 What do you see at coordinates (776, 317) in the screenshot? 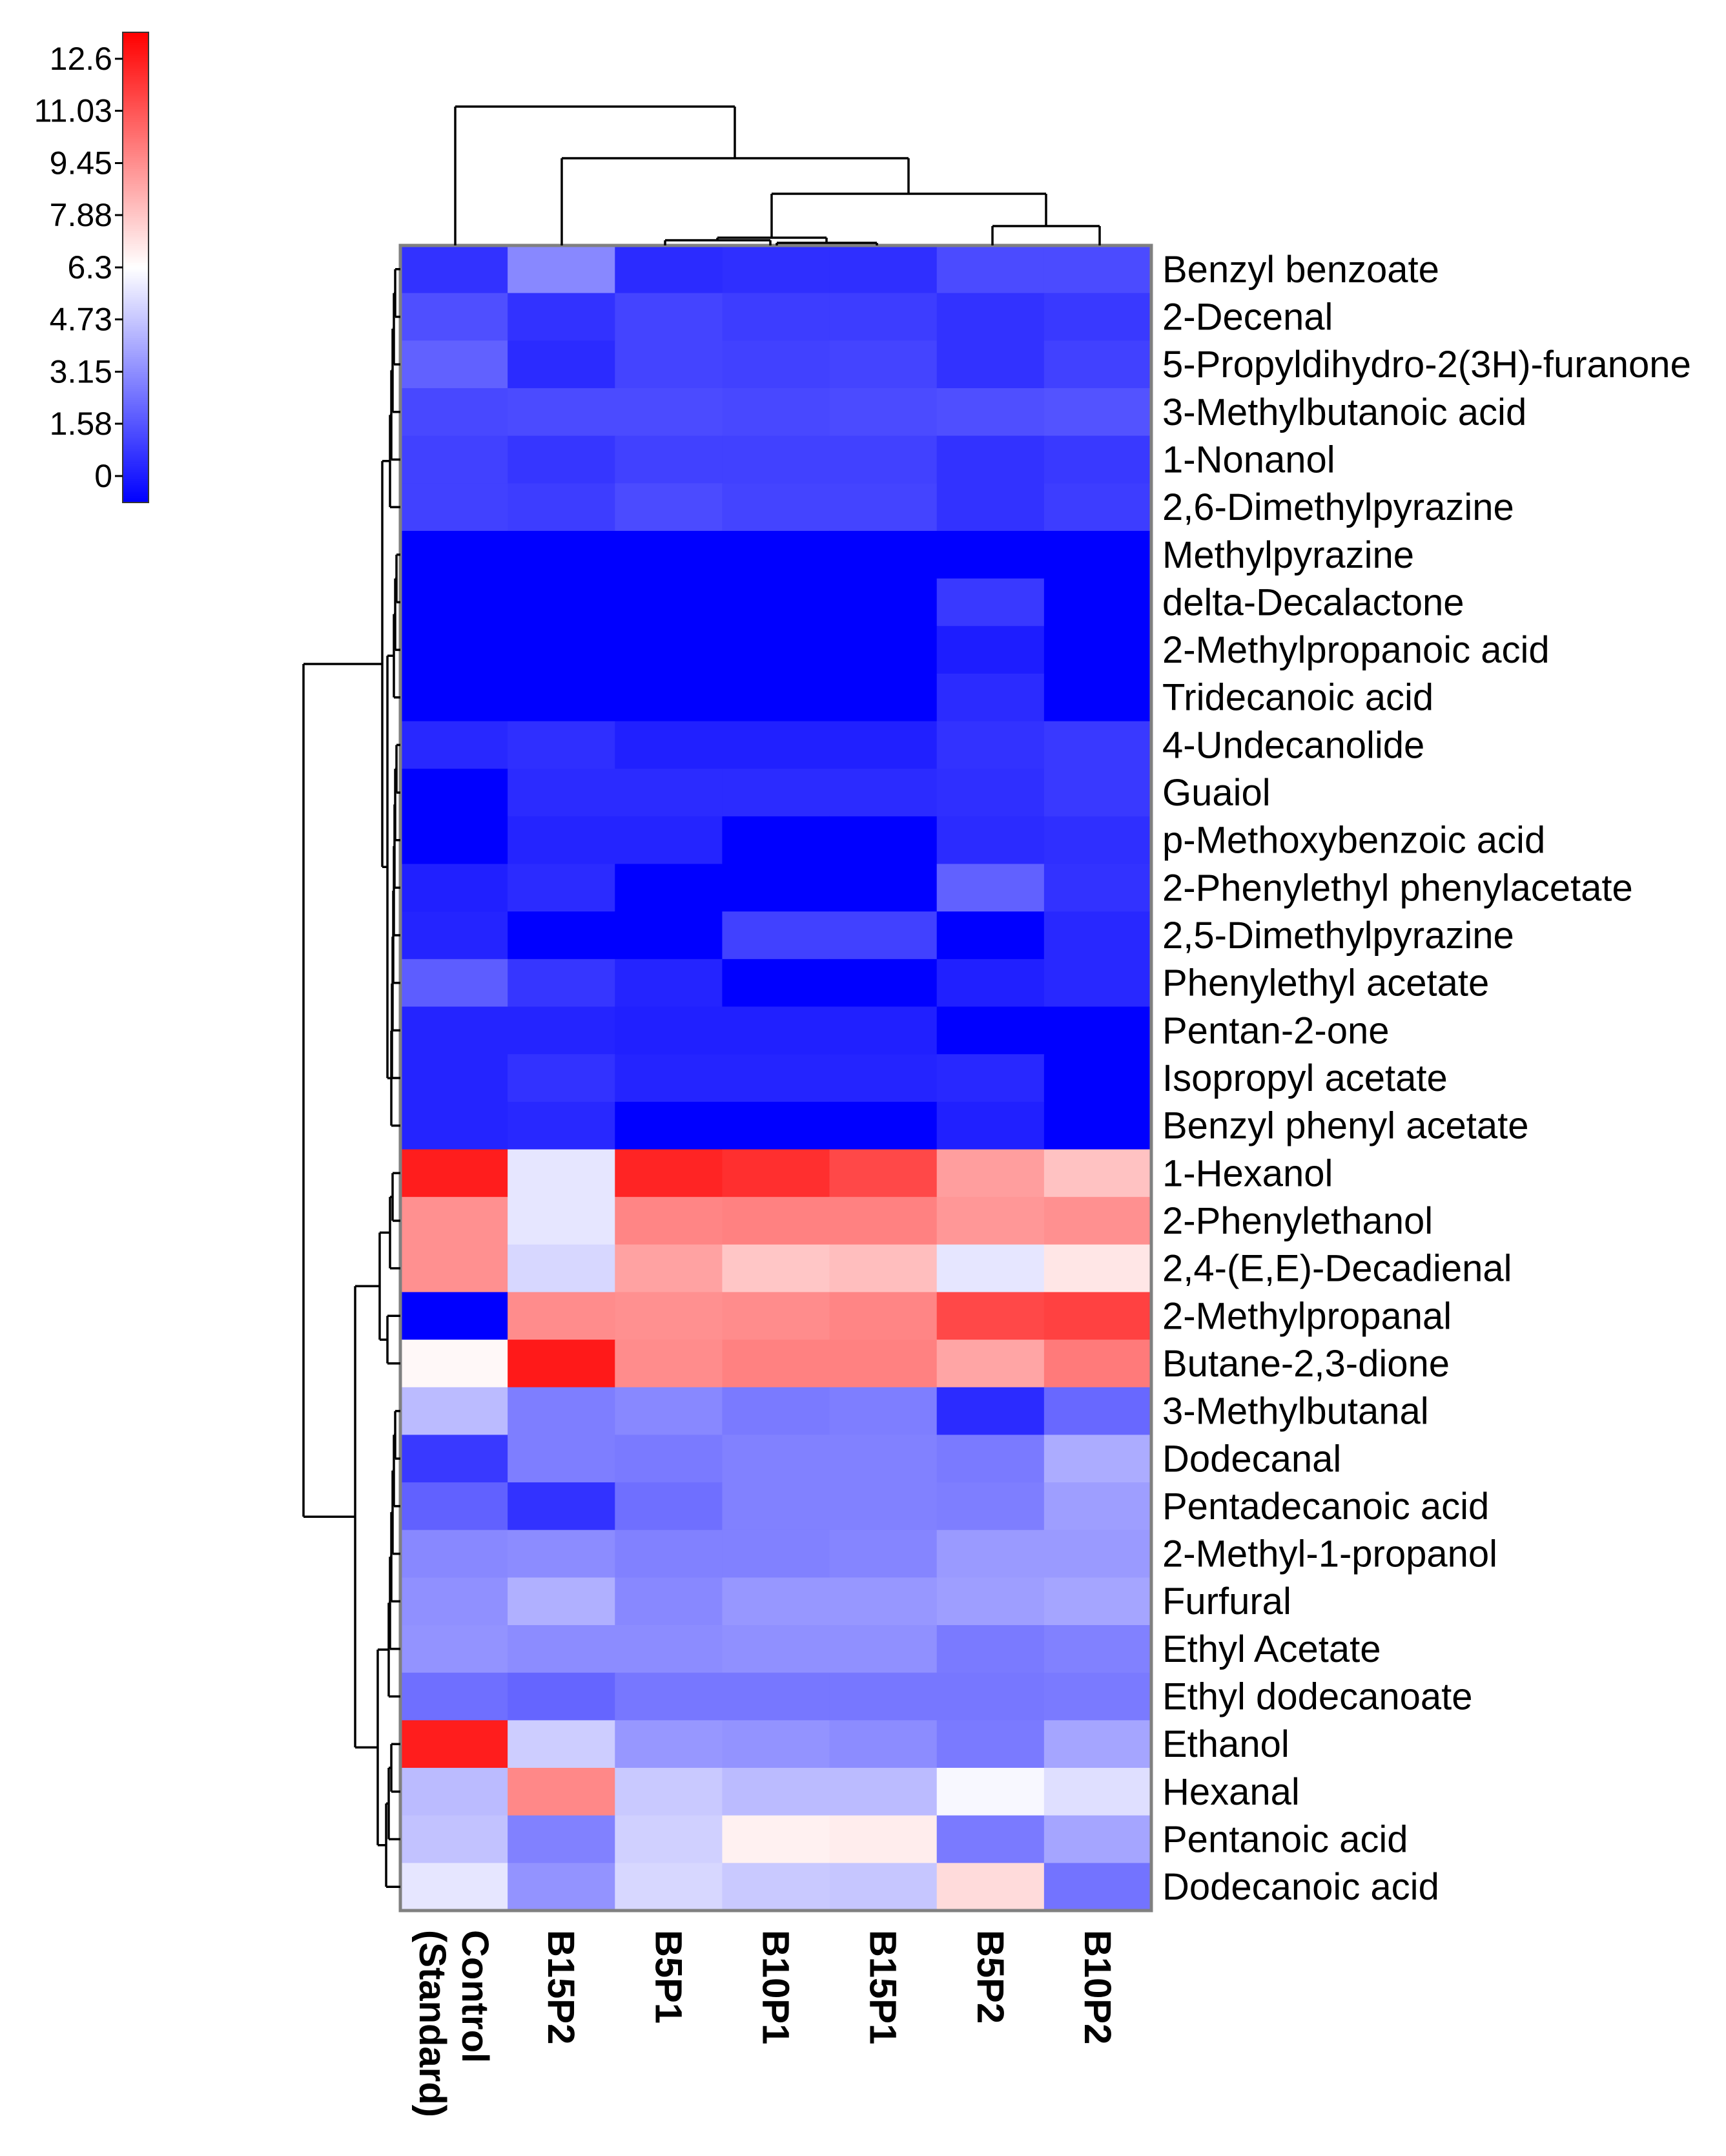
I see `heatmap-cell-r2-c4` at bounding box center [776, 317].